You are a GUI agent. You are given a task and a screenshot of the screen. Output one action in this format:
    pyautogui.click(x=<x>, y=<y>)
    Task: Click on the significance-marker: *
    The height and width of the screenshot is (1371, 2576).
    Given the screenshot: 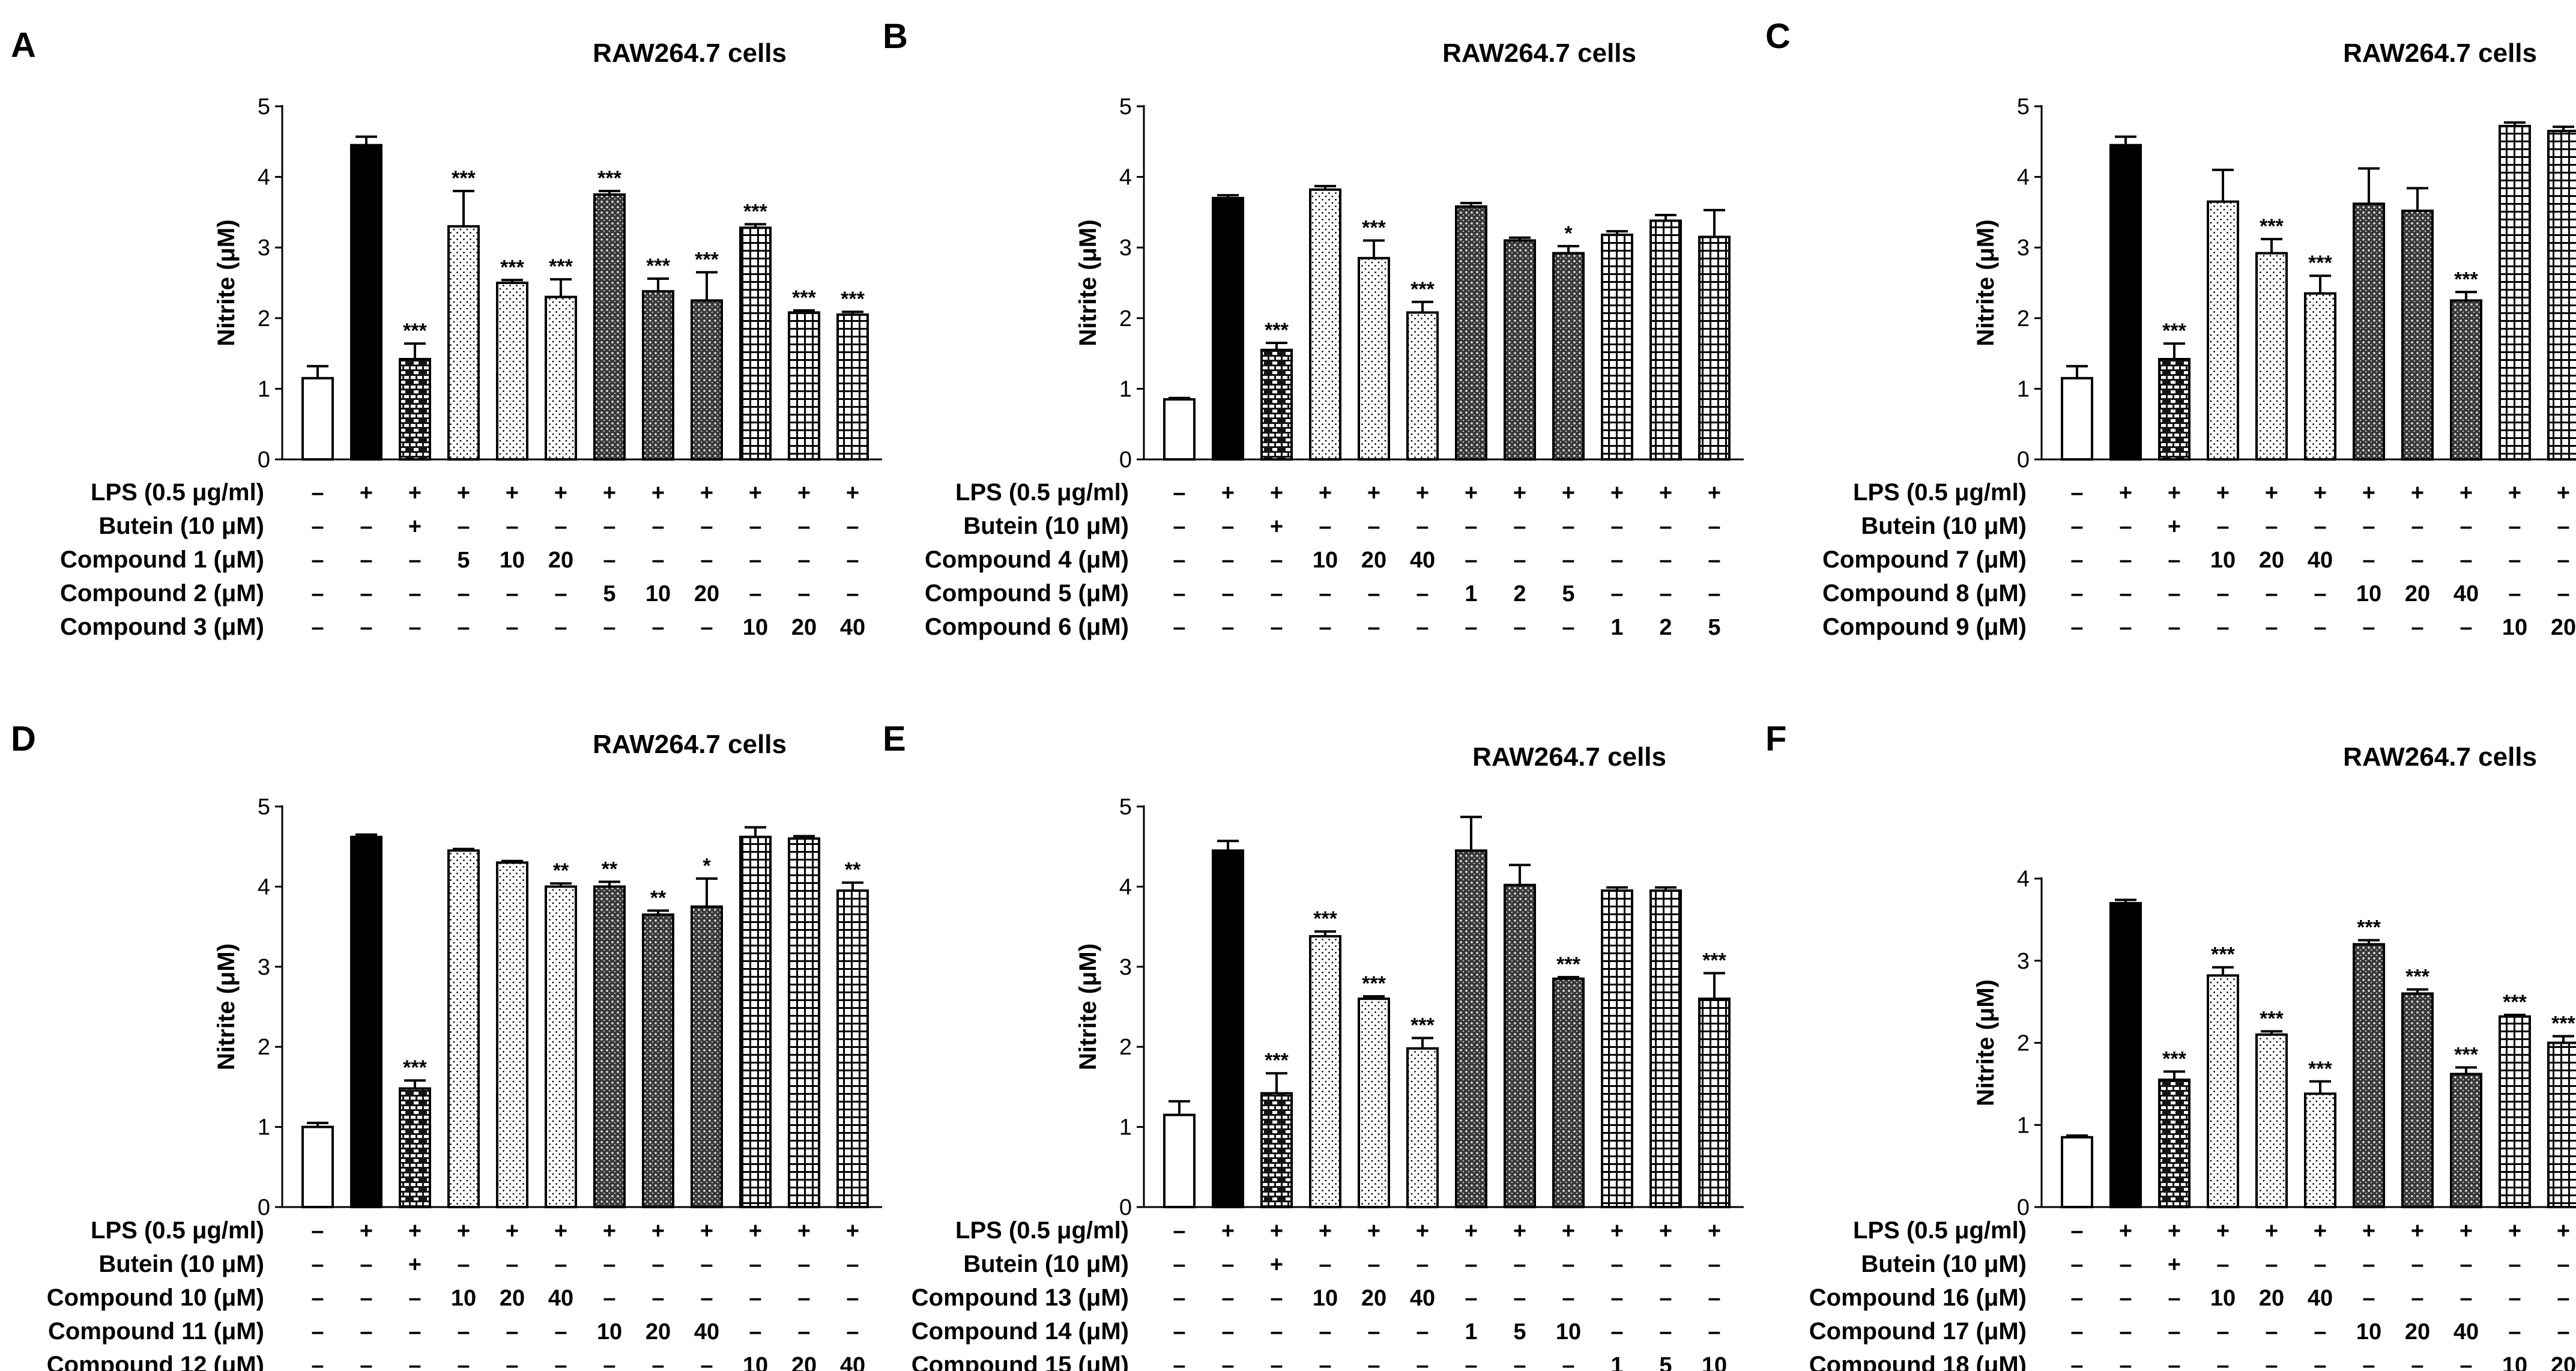 What is the action you would take?
    pyautogui.click(x=707, y=866)
    